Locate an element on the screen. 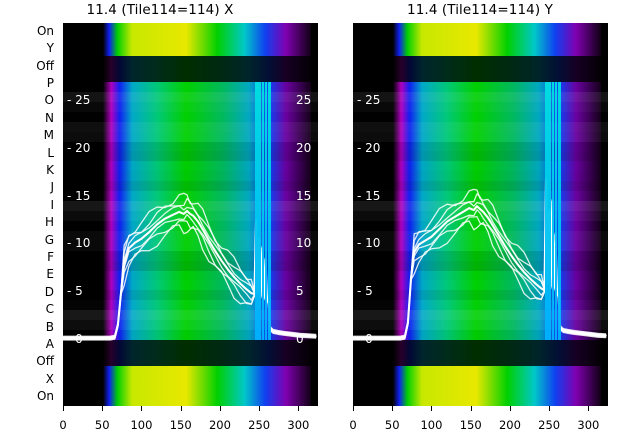 The image size is (640, 440). outer-axis-label: H is located at coordinates (49, 222).